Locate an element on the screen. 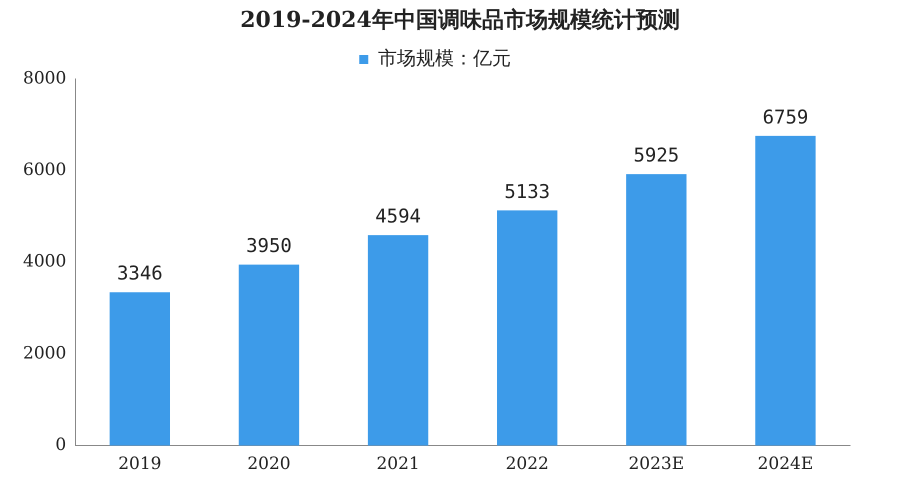 The height and width of the screenshot is (488, 920). y-tick-label: 4000 is located at coordinates (44, 262).